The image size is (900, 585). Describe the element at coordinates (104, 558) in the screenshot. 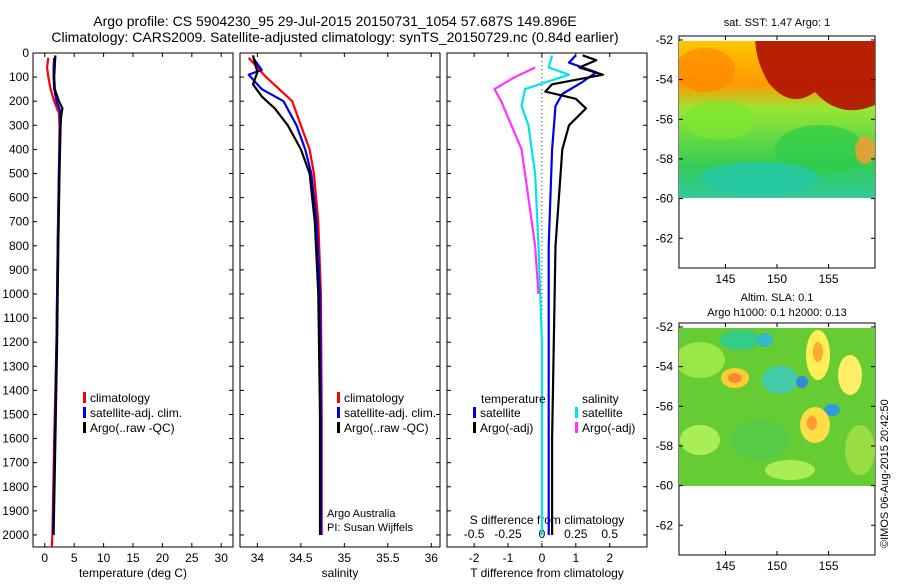

I see `x-tick-label: 10` at that location.